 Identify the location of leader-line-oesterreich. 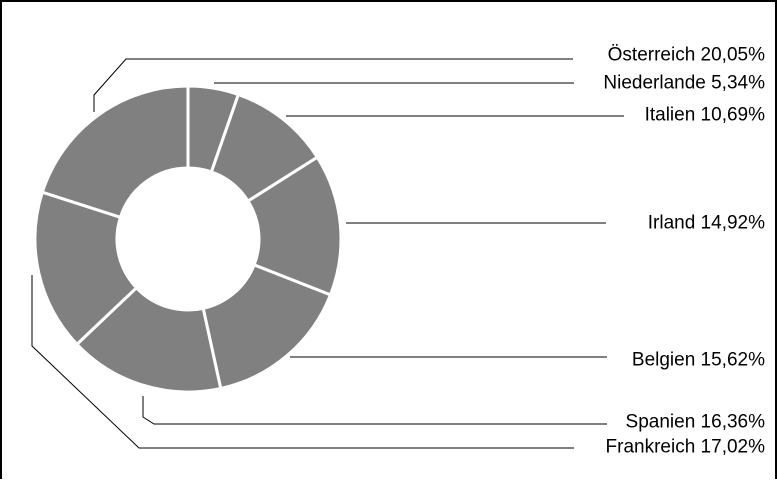
(333, 85).